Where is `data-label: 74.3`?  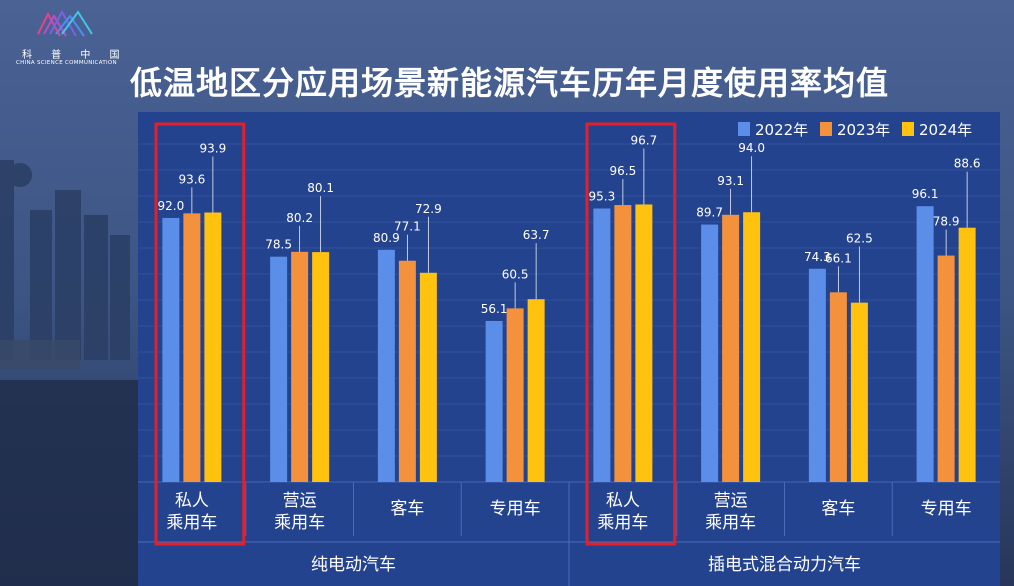 data-label: 74.3 is located at coordinates (817, 257).